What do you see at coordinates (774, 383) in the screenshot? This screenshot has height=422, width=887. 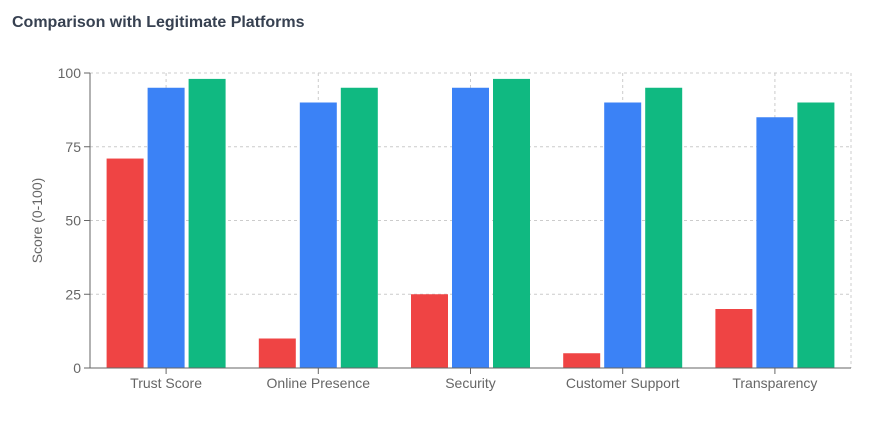 I see `x-tick-label: Transparency` at bounding box center [774, 383].